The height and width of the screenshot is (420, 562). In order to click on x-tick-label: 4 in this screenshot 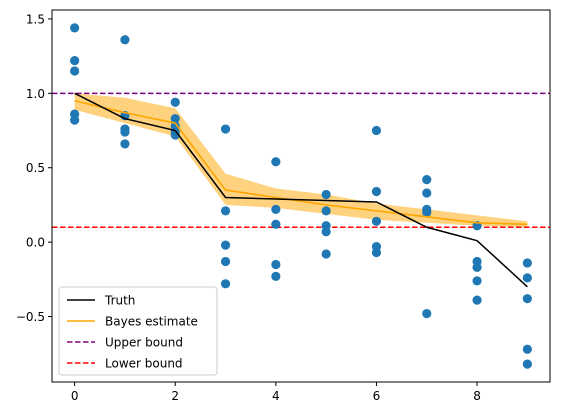, I will do `click(276, 396)`.